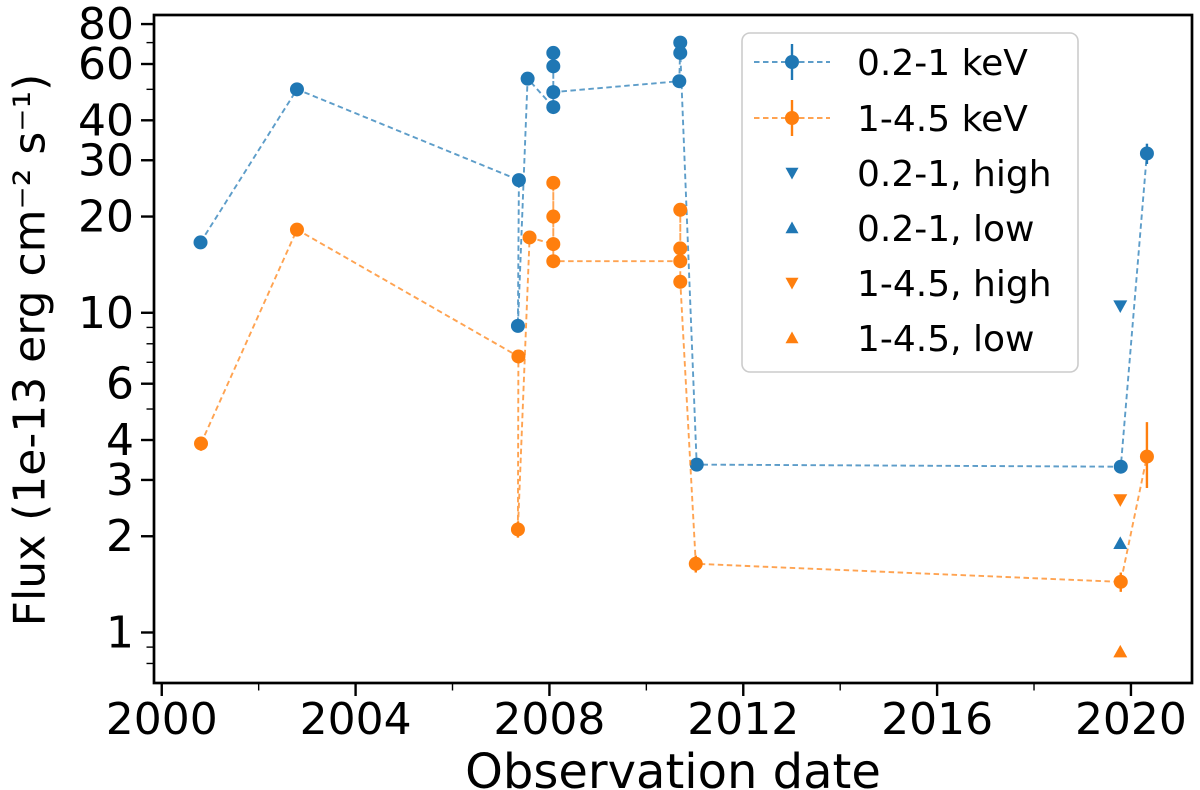  I want to click on x-tick-label: 2000, so click(162, 719).